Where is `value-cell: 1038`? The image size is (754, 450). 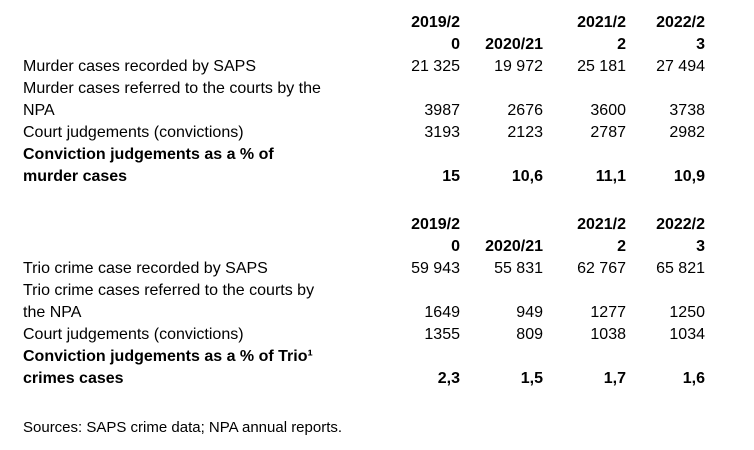 value-cell: 1038 is located at coordinates (608, 334).